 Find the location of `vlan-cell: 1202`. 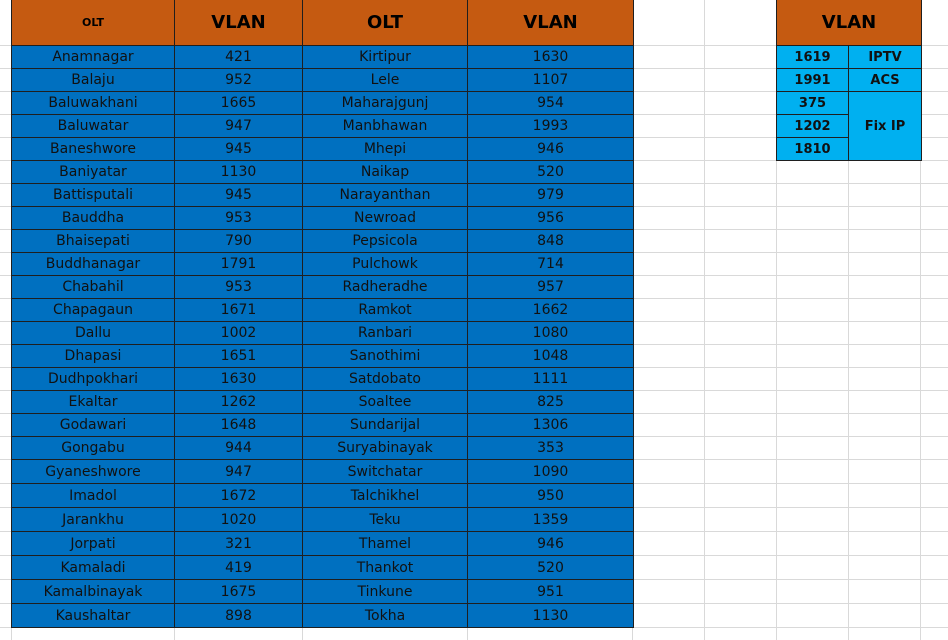

vlan-cell: 1202 is located at coordinates (812, 126).